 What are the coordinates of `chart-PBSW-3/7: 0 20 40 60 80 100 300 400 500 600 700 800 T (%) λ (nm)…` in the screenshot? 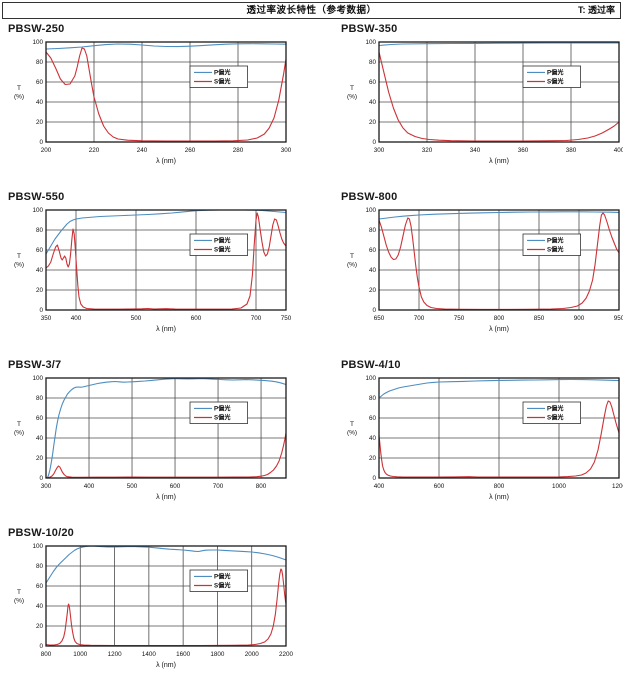 It's located at (150, 438).